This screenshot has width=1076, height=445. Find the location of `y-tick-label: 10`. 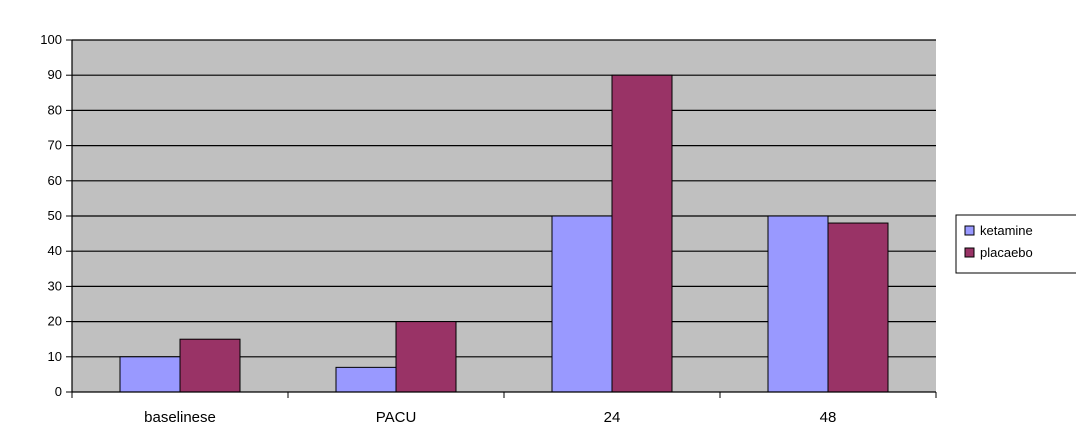

y-tick-label: 10 is located at coordinates (55, 356).